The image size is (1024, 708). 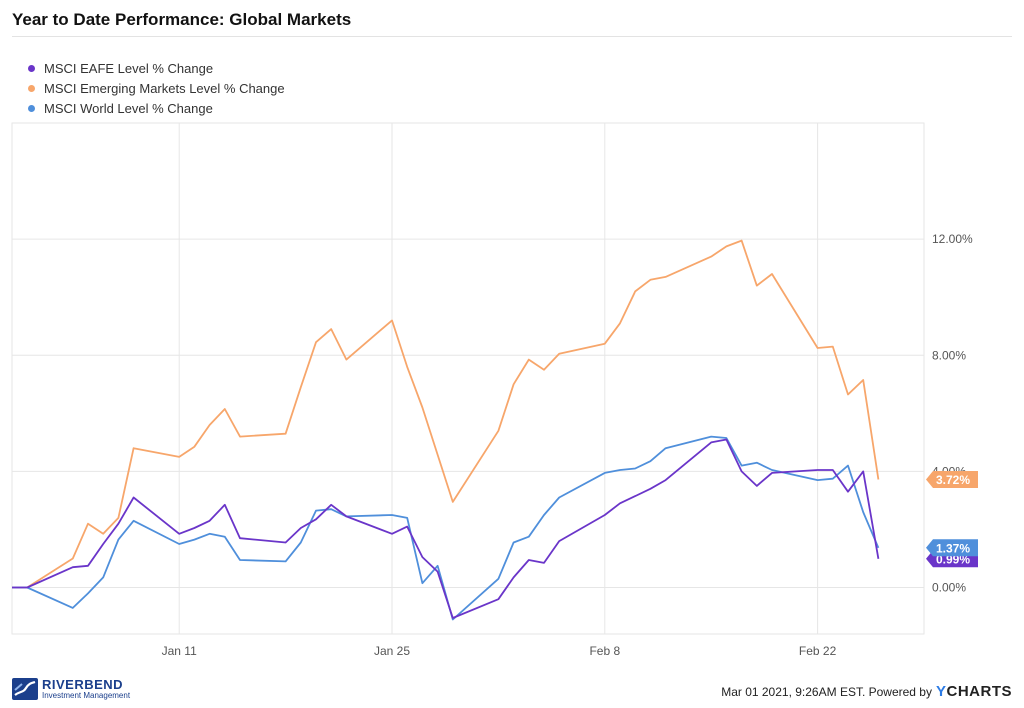 What do you see at coordinates (129, 68) in the screenshot?
I see `legend-label-eafe: MSCI EAFE Level % Change` at bounding box center [129, 68].